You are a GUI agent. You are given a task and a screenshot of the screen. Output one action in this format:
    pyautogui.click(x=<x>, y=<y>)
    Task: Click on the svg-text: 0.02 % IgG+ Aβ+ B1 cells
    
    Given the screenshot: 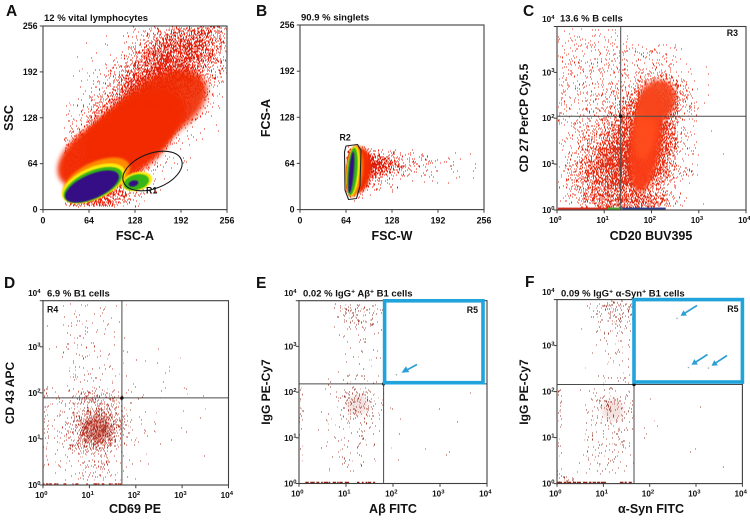 What is the action you would take?
    pyautogui.click(x=358, y=294)
    